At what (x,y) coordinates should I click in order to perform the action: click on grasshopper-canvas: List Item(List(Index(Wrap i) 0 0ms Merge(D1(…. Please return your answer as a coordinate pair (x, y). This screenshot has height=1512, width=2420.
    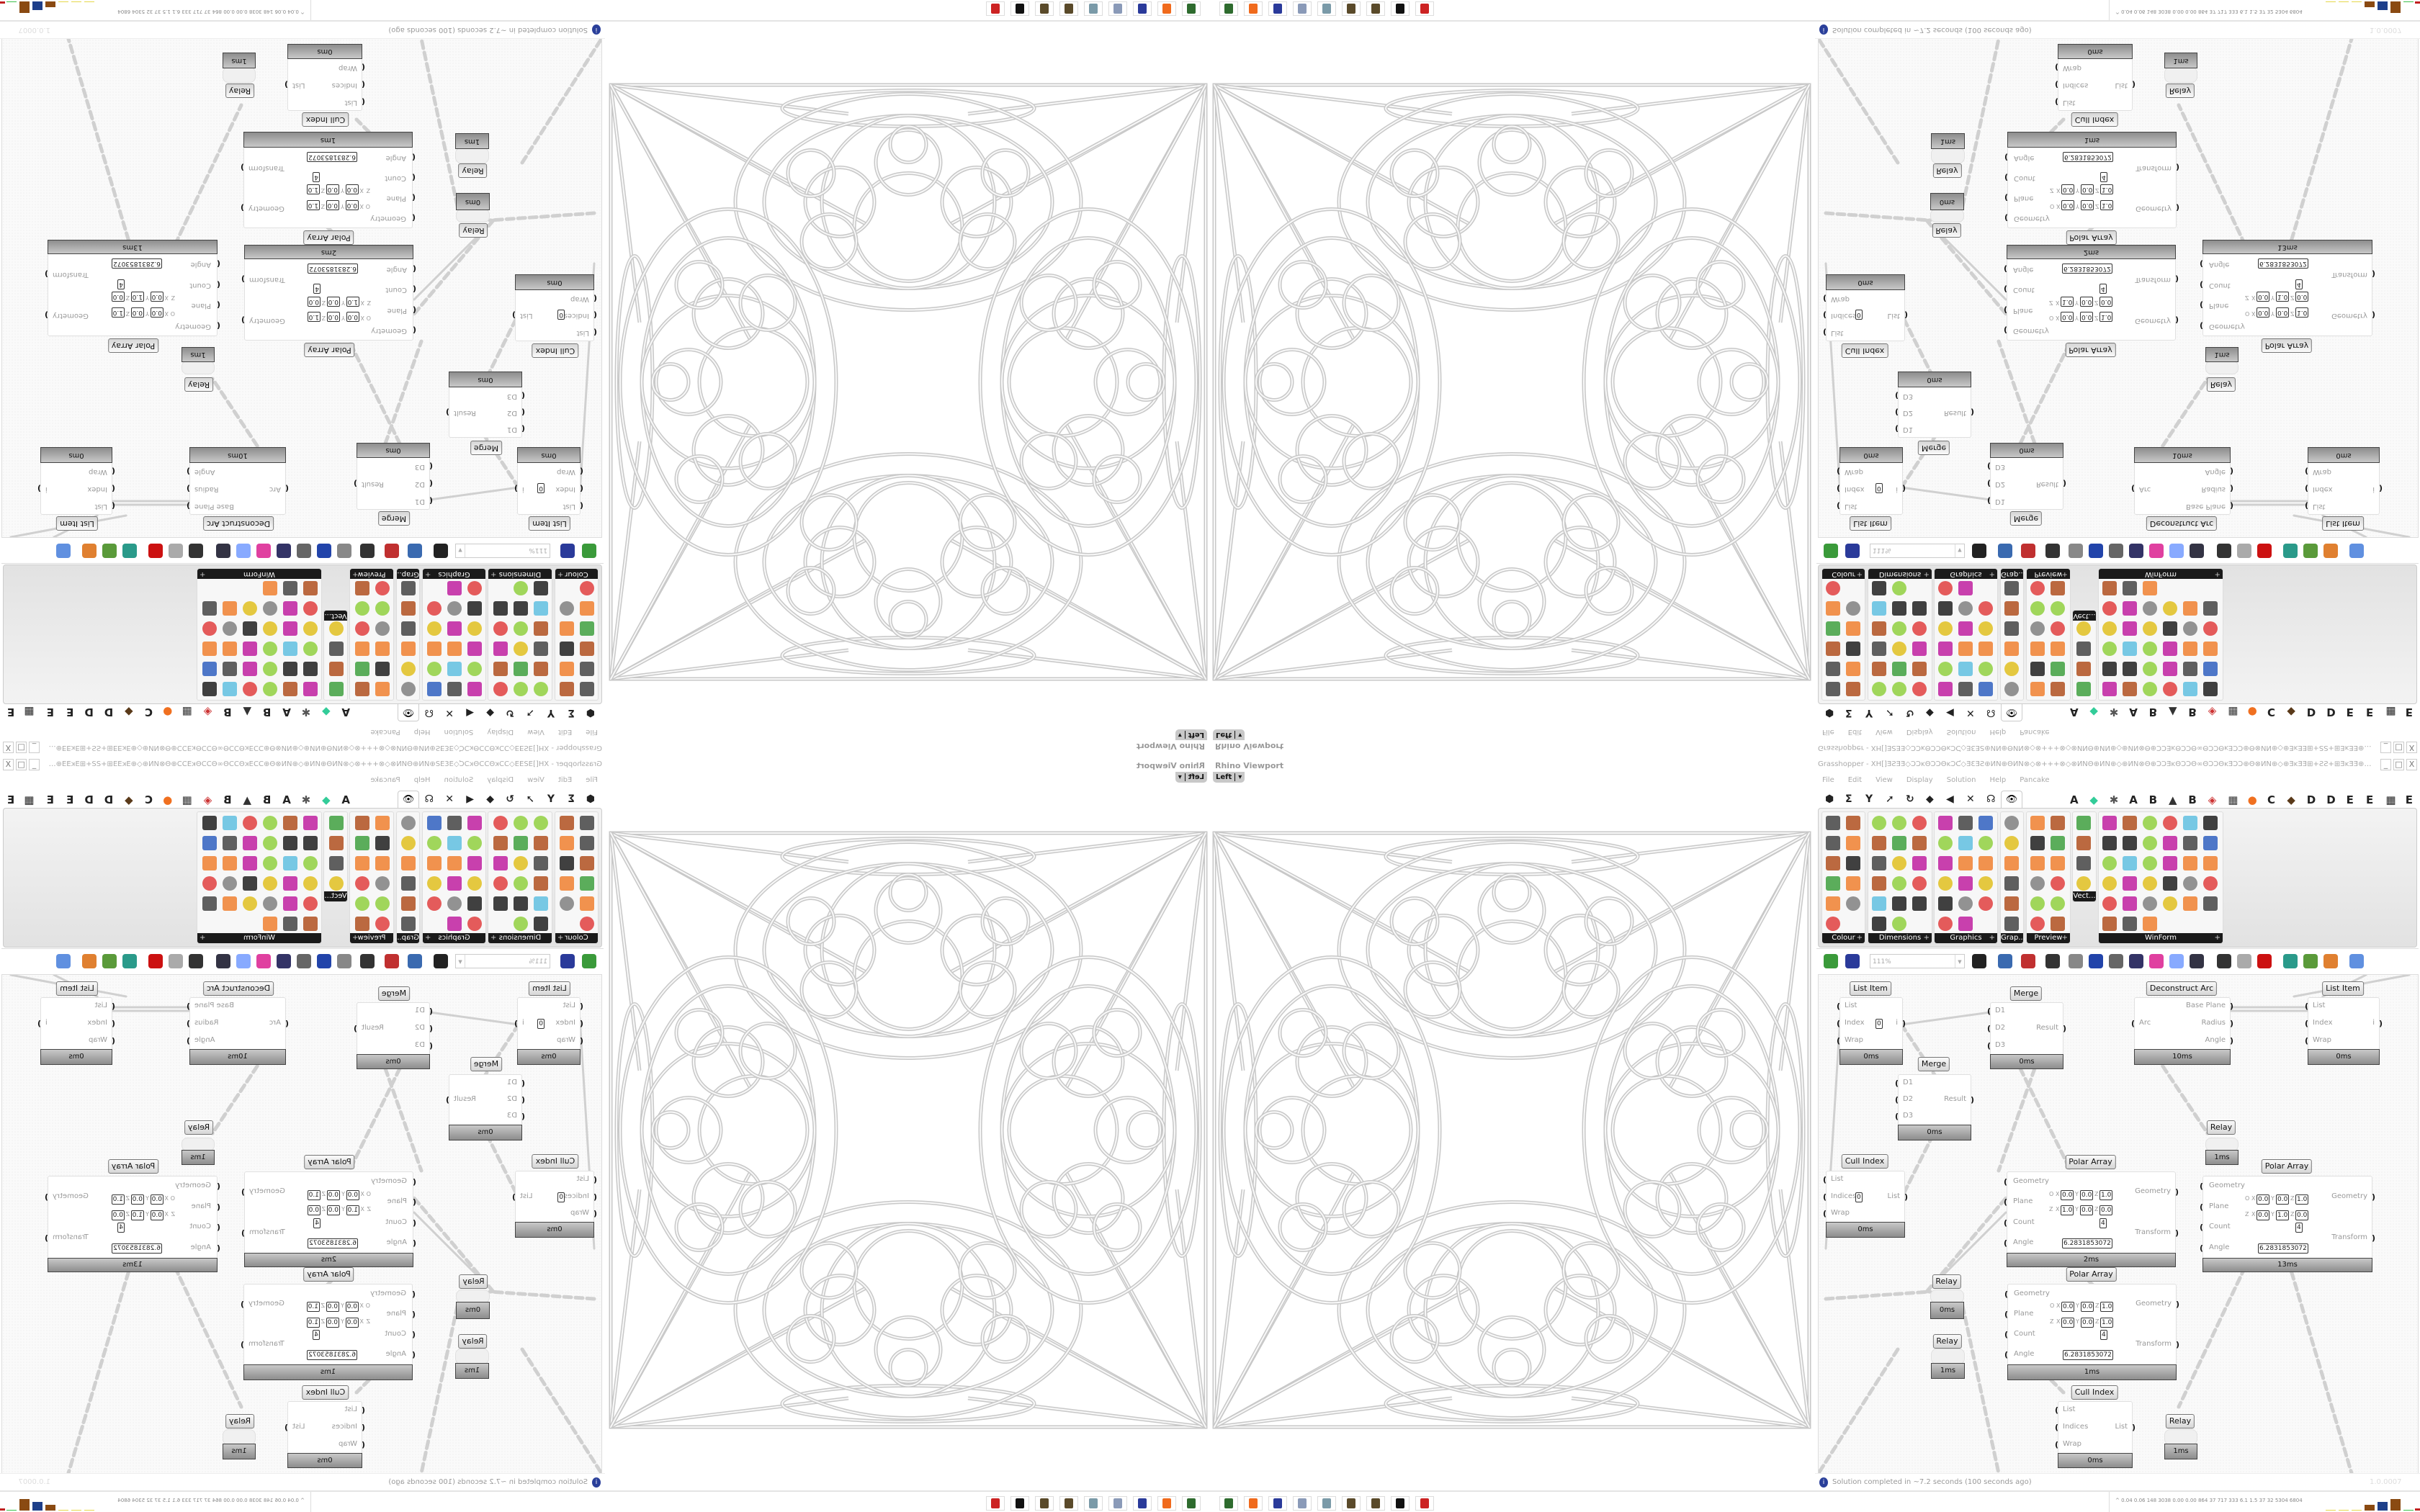
    Looking at the image, I should click on (301, 1224).